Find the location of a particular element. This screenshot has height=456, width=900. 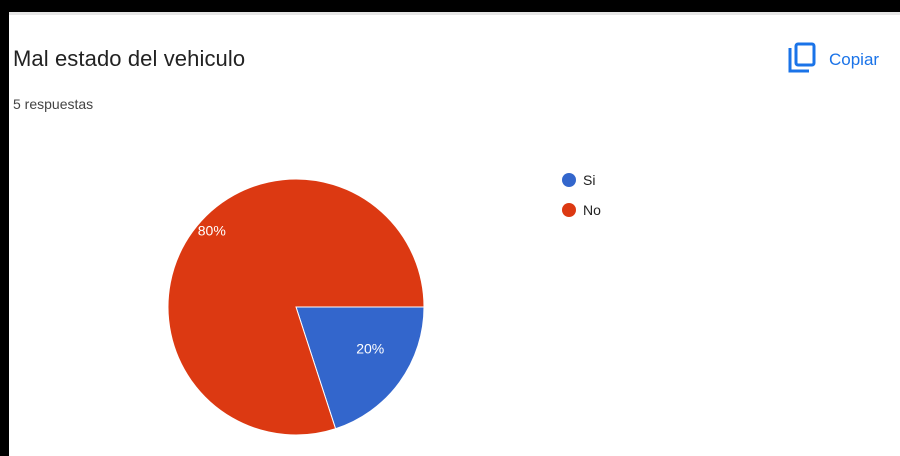

pie-label-si: 20% is located at coordinates (370, 349).